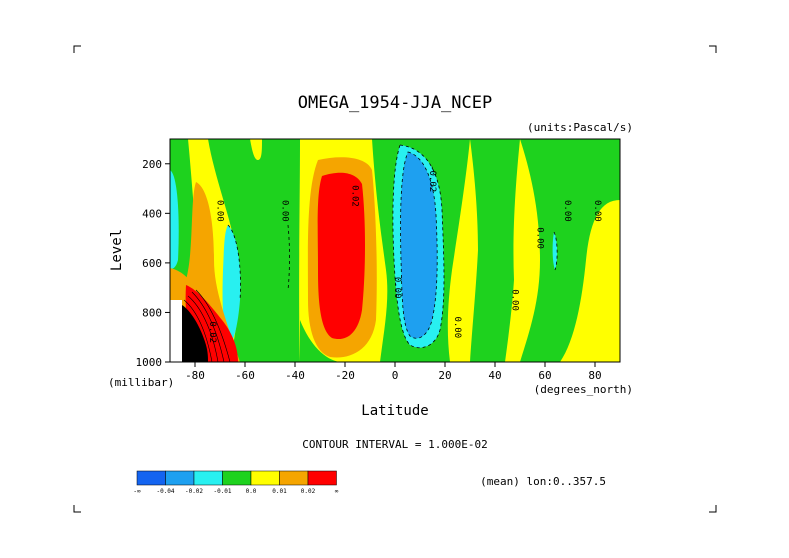  What do you see at coordinates (295, 375) in the screenshot?
I see `x-tick-label: -40` at bounding box center [295, 375].